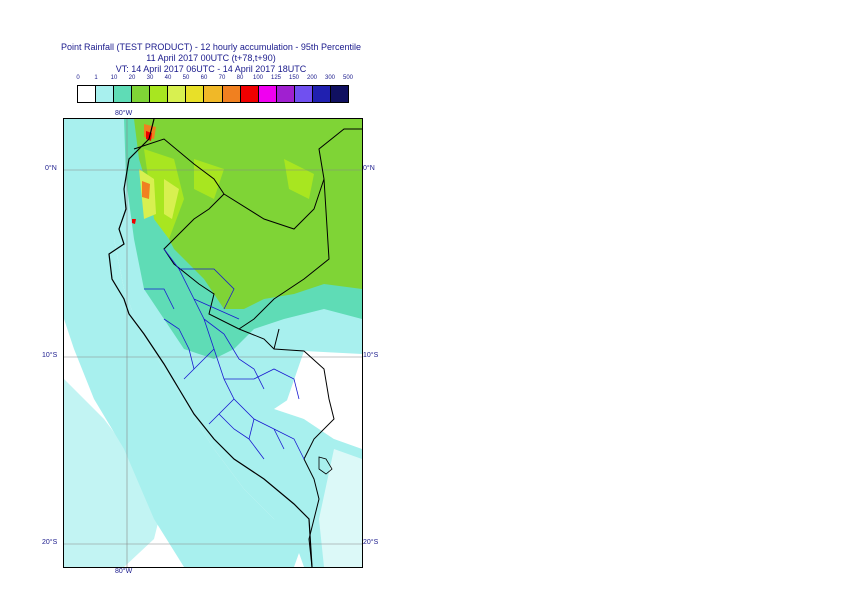 This screenshot has height=596, width=842. I want to click on lat-label-right-10s: 10°S, so click(371, 355).